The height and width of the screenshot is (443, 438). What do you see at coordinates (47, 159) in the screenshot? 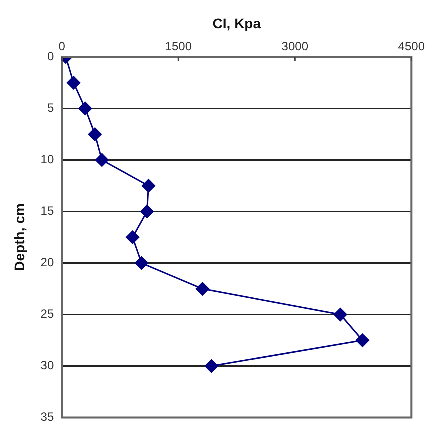
I see `y-tick-label: 10` at bounding box center [47, 159].